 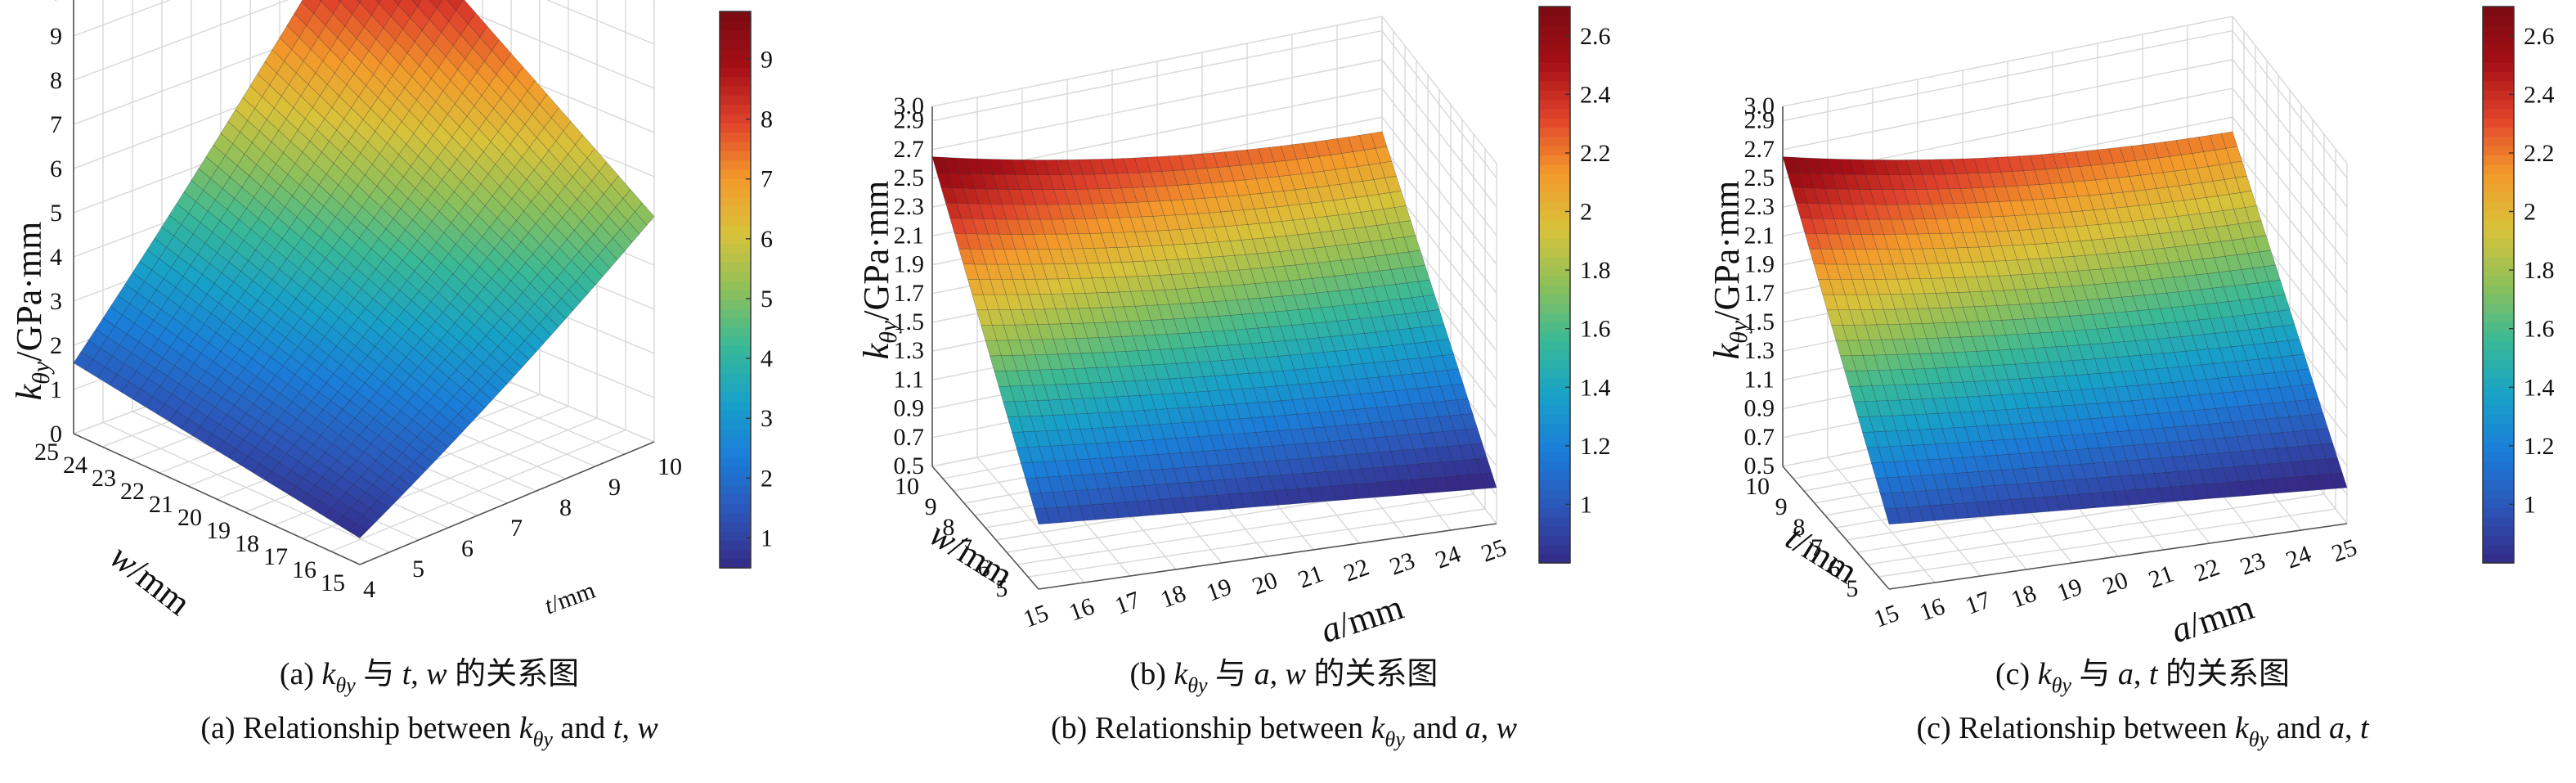 What do you see at coordinates (1759, 380) in the screenshot?
I see `plot-c-z-tick-label: 1.1` at bounding box center [1759, 380].